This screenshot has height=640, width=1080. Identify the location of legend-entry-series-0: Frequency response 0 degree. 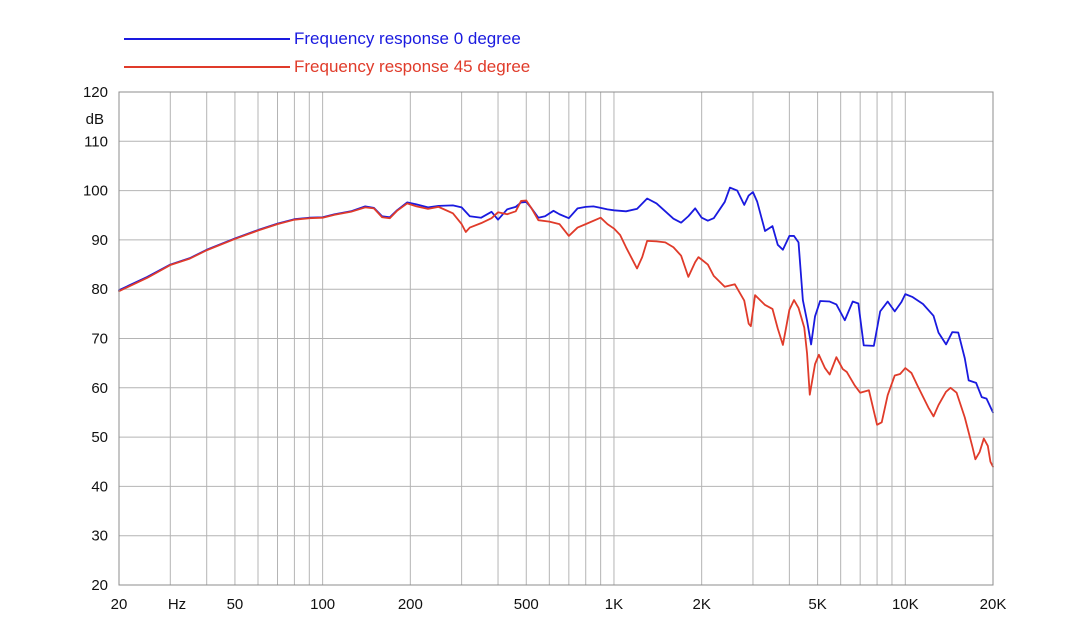
(407, 38).